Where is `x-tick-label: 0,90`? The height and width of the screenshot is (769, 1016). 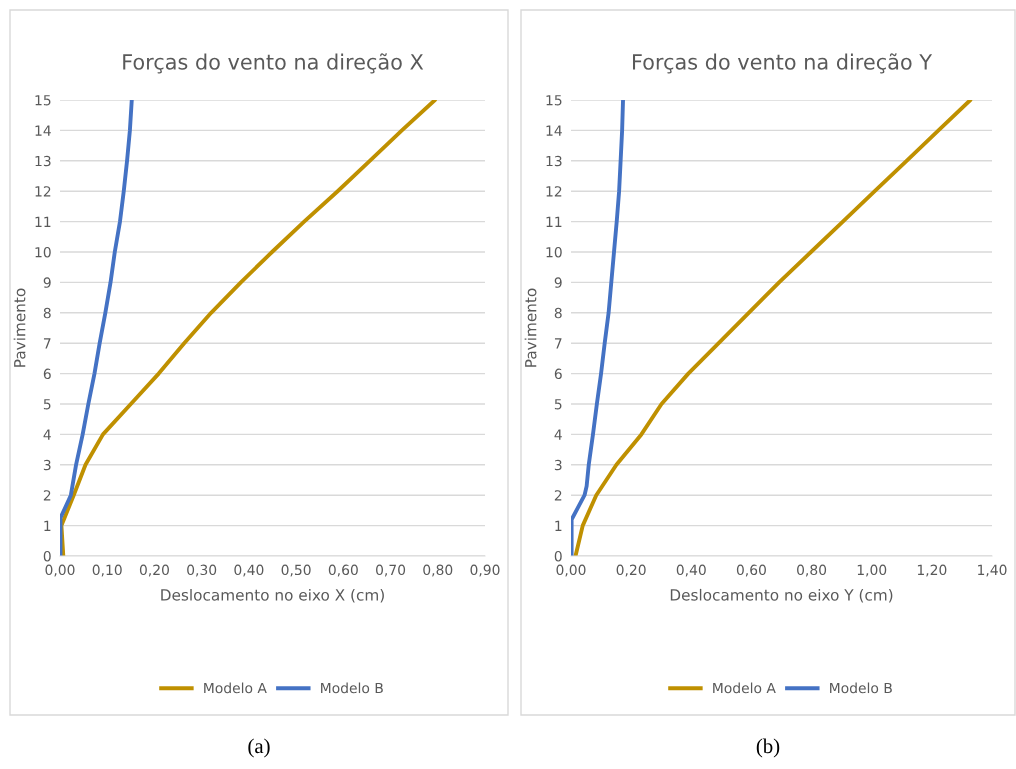
x-tick-label: 0,90 is located at coordinates (485, 570).